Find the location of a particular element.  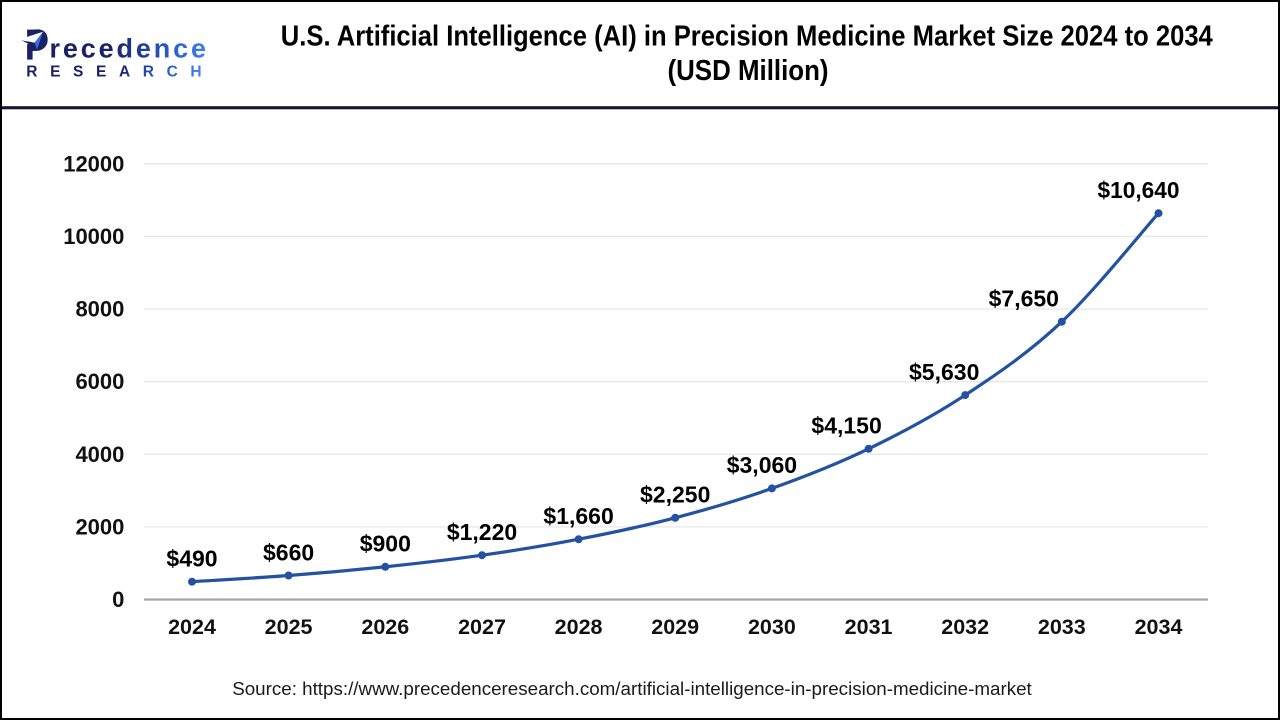

svg-text: $10,640 is located at coordinates (1139, 190).